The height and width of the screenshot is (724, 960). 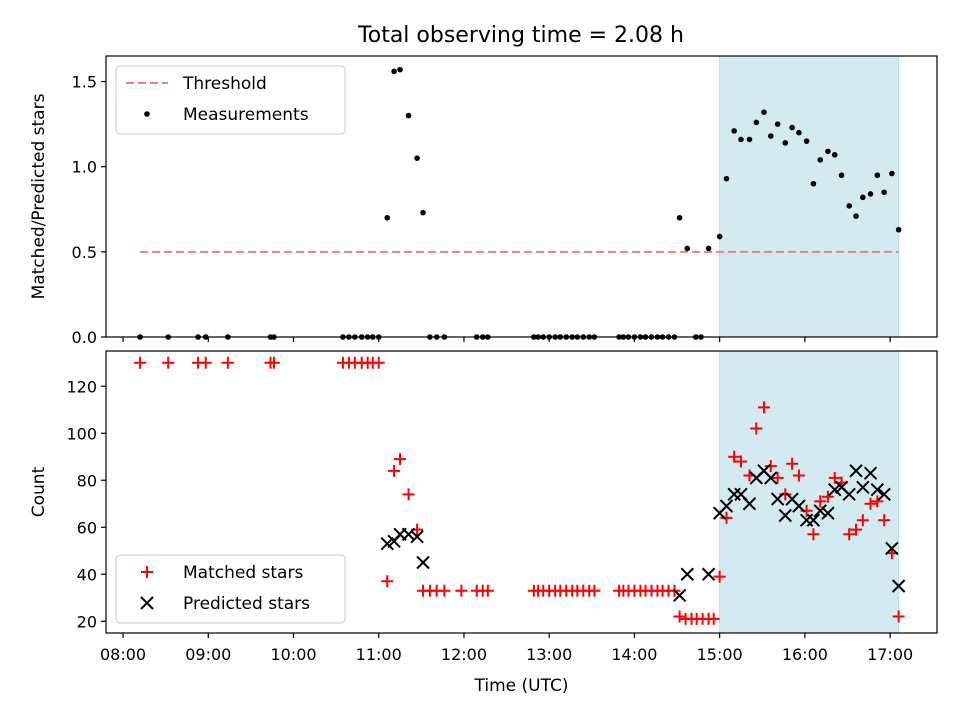 I want to click on legend-predicted-swatch, so click(x=147, y=603).